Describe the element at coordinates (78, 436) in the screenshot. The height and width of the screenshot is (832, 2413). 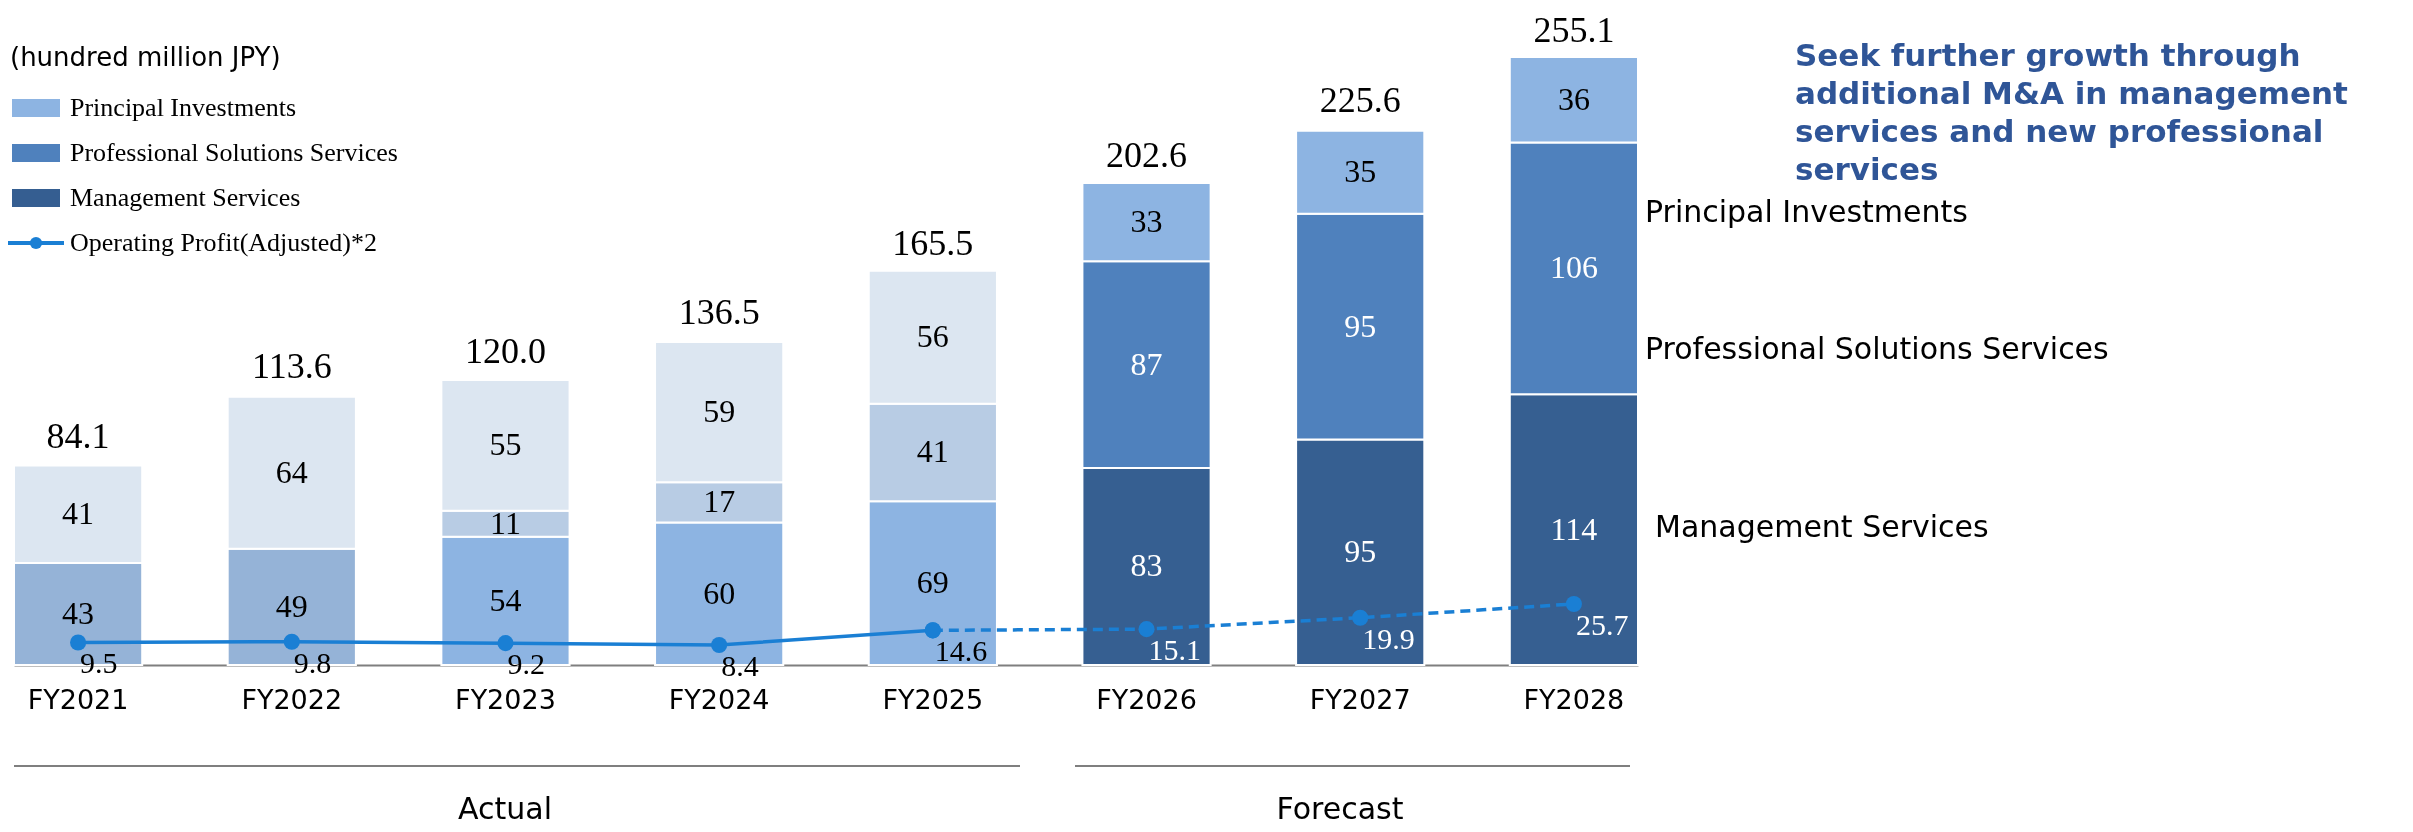
I see `annotation: 84.1` at that location.